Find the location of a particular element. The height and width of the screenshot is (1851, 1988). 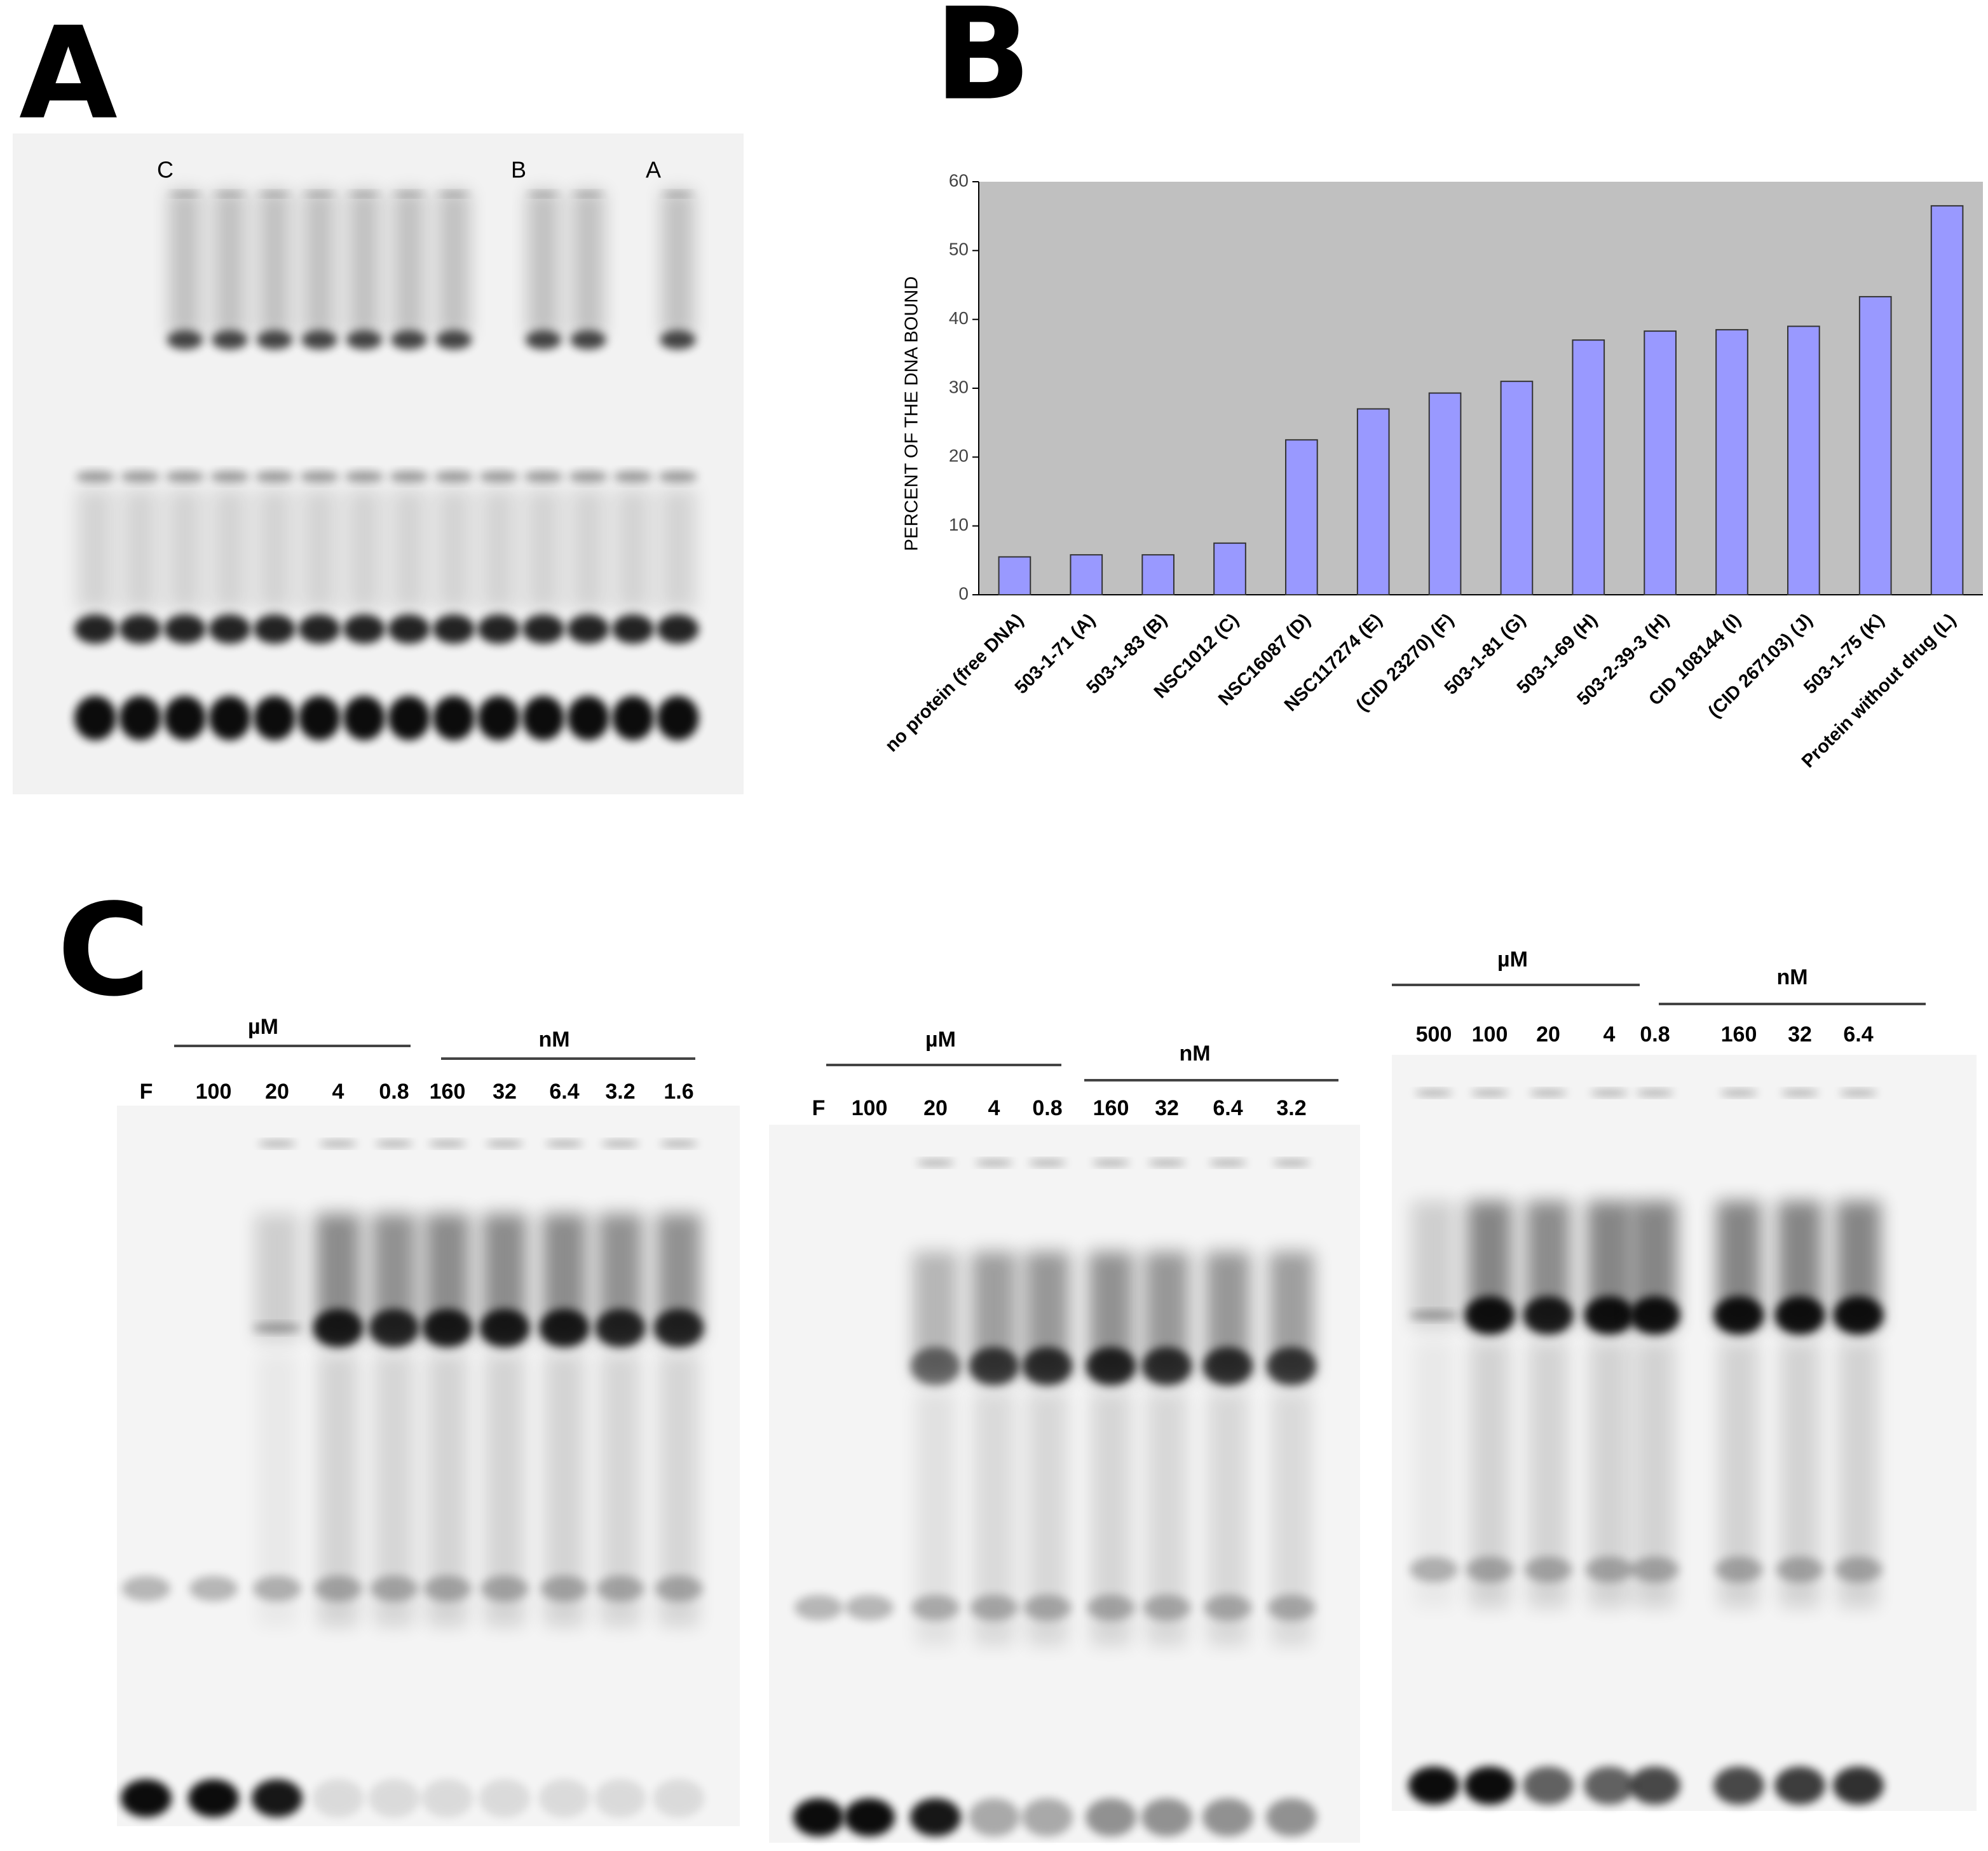

gel-c: F 100 20 4 0.8 160 32 6.4 3.2 µM nM is located at coordinates (1064, 1435).